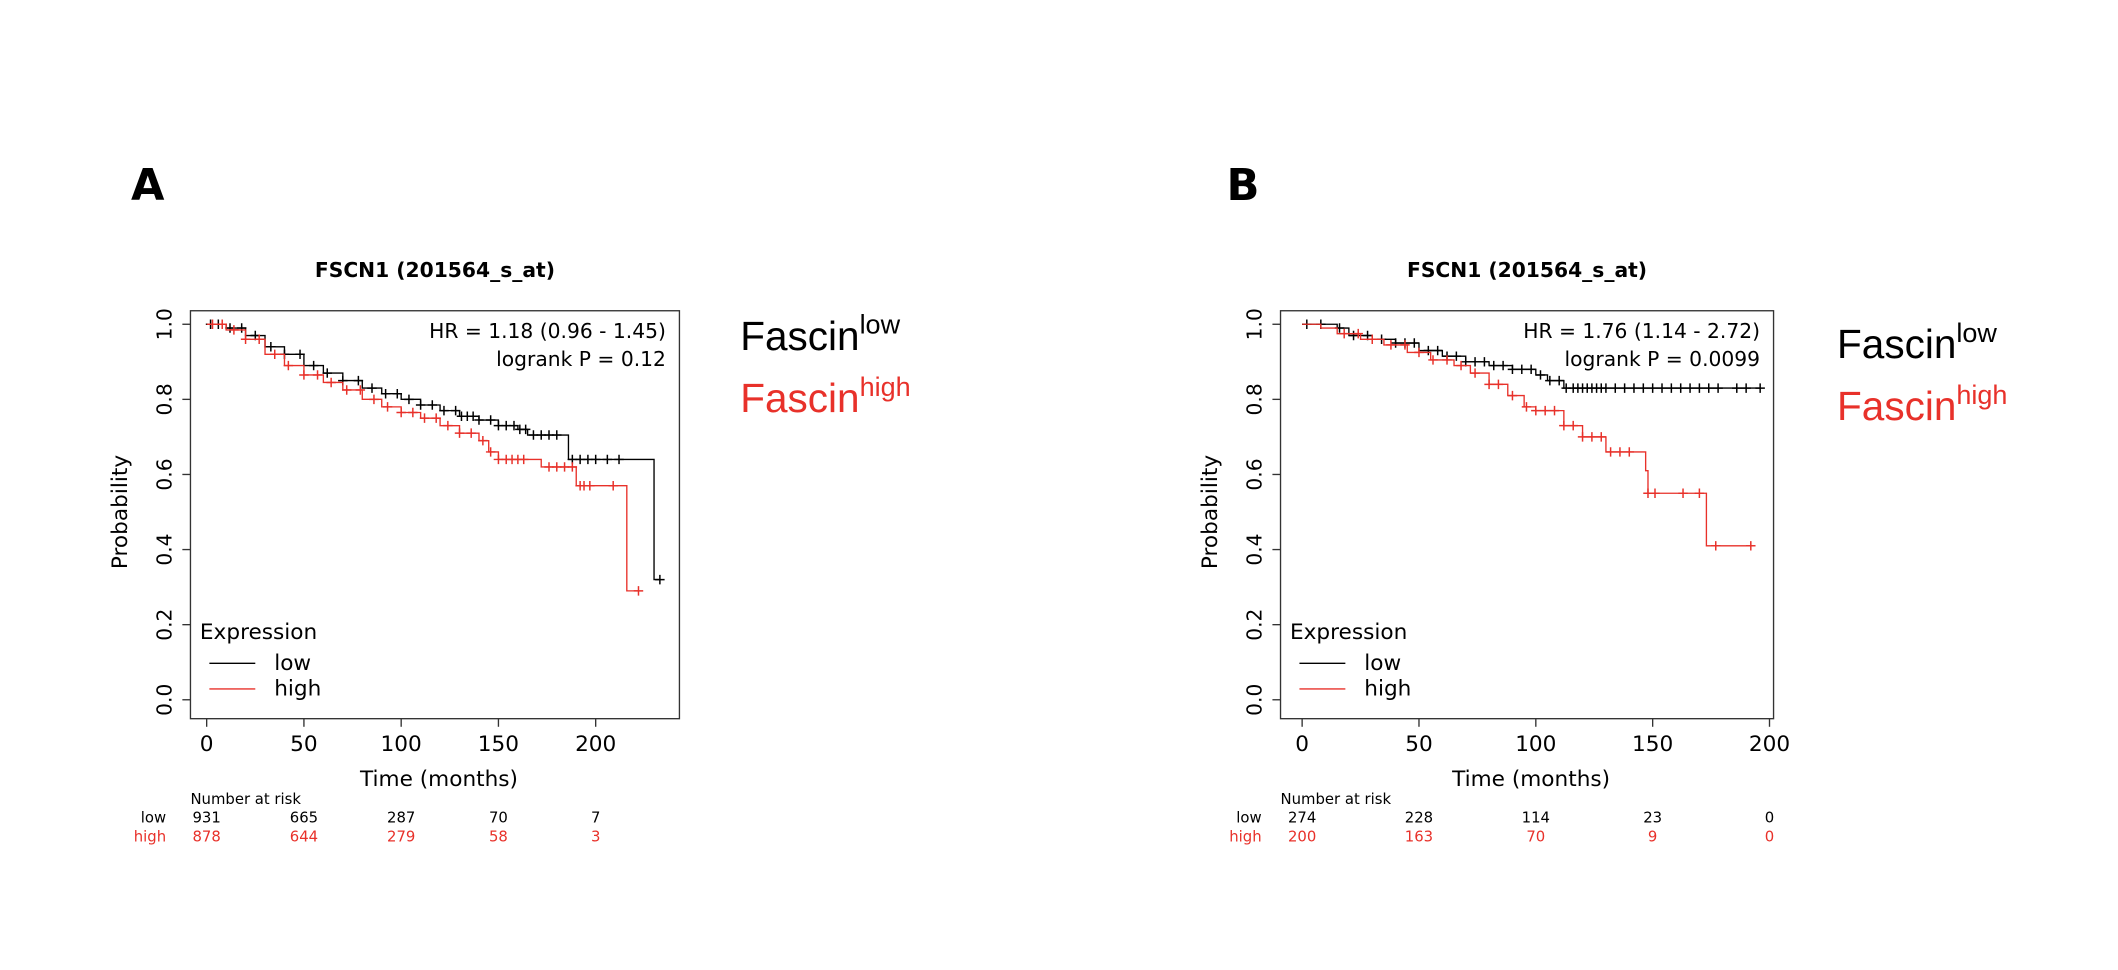  I want to click on risk-table-heading: Number at risk, so click(245, 799).